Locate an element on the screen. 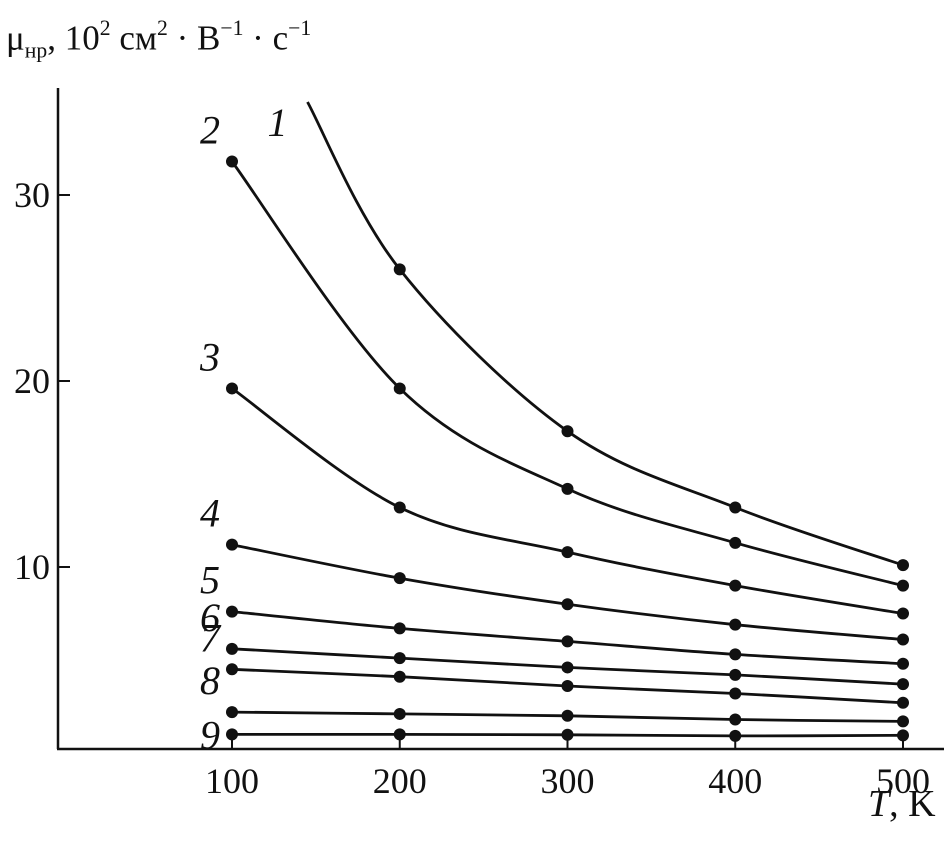 Image resolution: width=951 pixels, height=858 pixels. series-1-label: 1 is located at coordinates (277, 122).